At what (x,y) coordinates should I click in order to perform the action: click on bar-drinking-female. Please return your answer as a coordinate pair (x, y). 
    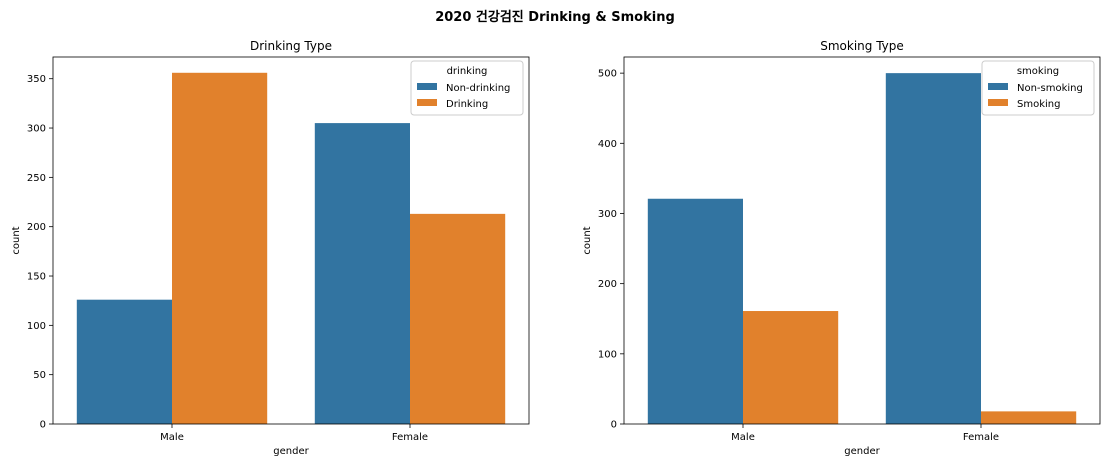
    Looking at the image, I should click on (458, 318).